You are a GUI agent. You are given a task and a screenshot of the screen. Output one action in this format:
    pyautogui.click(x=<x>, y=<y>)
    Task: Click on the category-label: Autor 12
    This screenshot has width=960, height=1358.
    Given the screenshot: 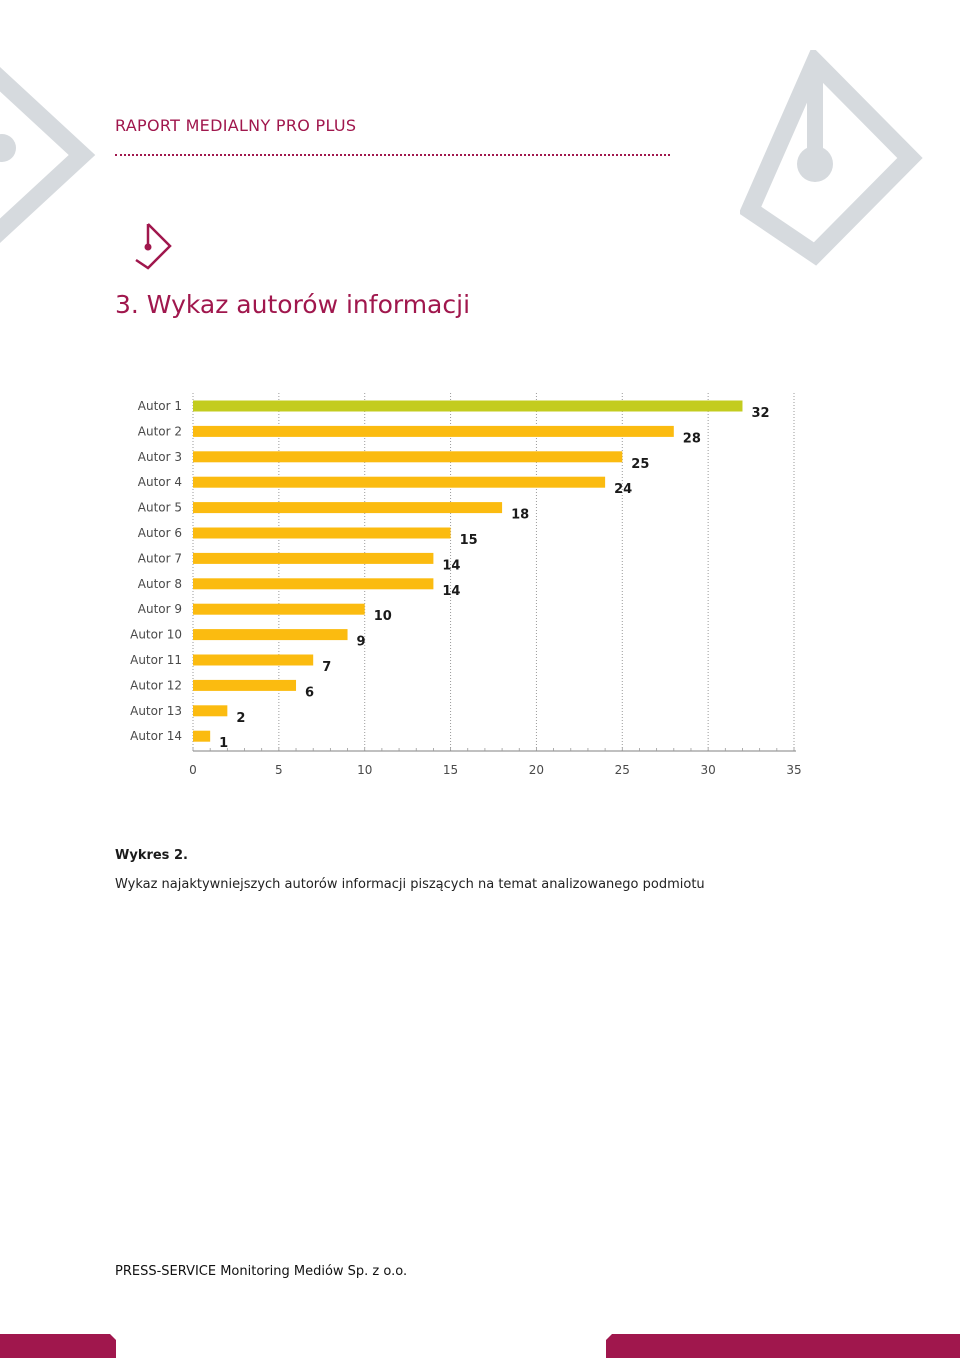 What is the action you would take?
    pyautogui.click(x=156, y=685)
    